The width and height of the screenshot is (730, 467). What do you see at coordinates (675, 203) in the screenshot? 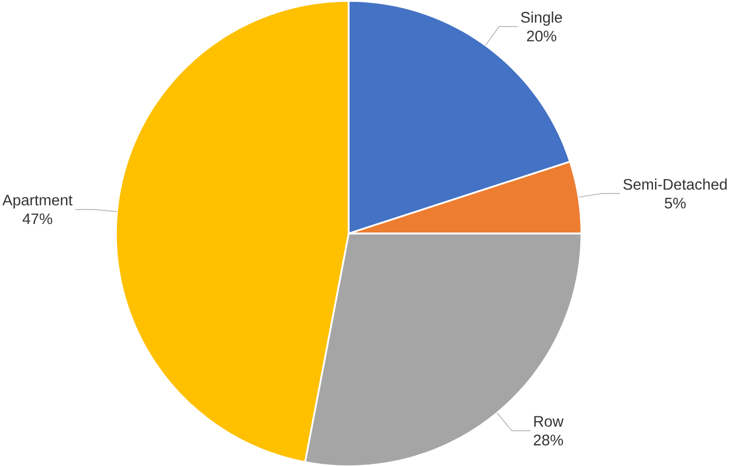
I see `data-label: 5%` at bounding box center [675, 203].